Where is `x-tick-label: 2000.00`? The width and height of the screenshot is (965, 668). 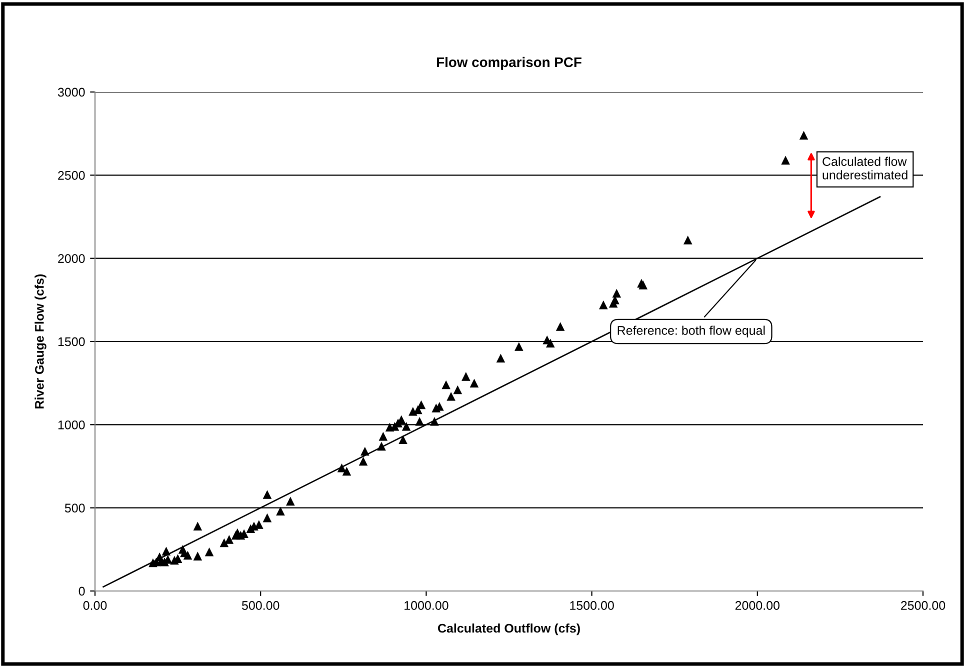
x-tick-label: 2000.00 is located at coordinates (757, 605).